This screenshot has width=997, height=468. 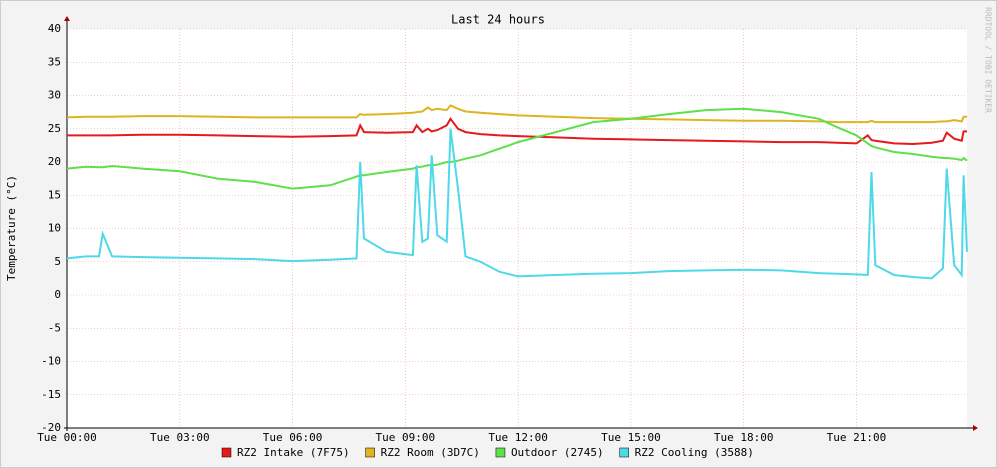 I want to click on legend-label: RZ2 Room (3D7C), so click(x=430, y=452).